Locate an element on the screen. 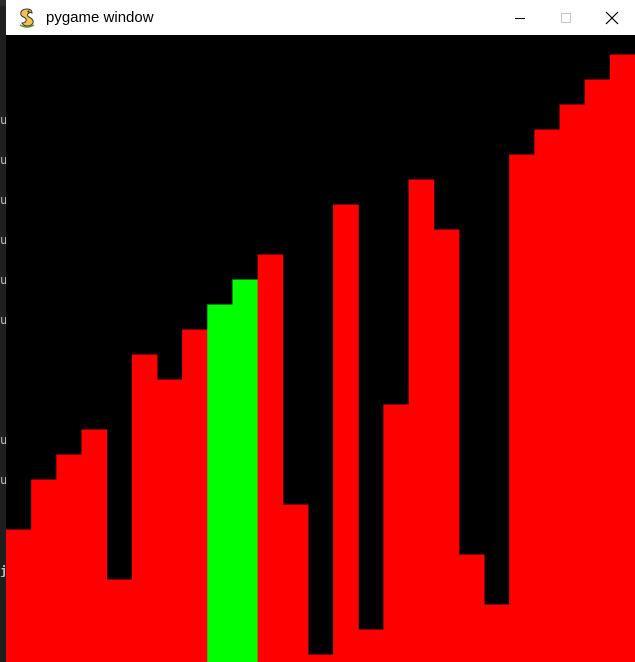 The width and height of the screenshot is (635, 662). pygame-snake-icon is located at coordinates (27, 17).